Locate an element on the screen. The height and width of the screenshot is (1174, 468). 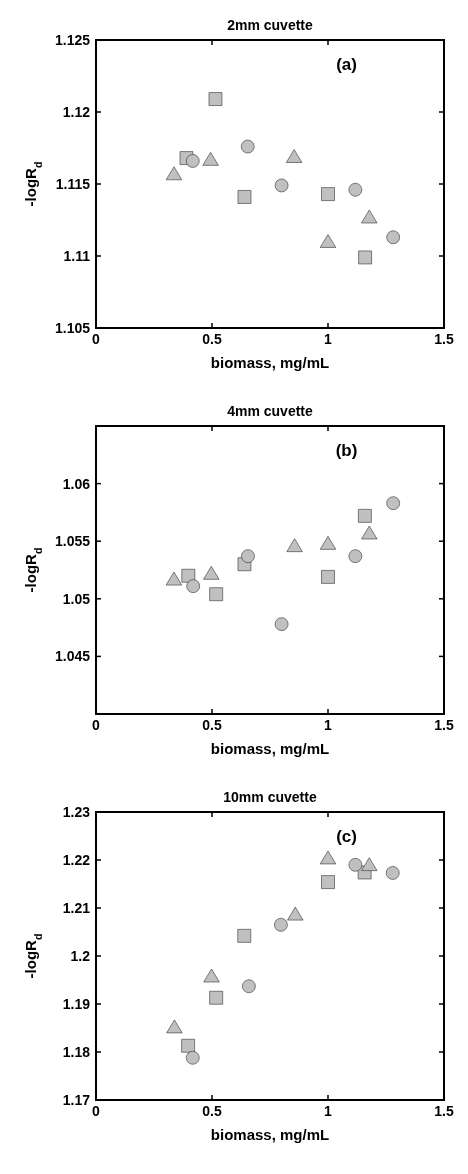
y-tick-label: 1.105 is located at coordinates (72, 327).